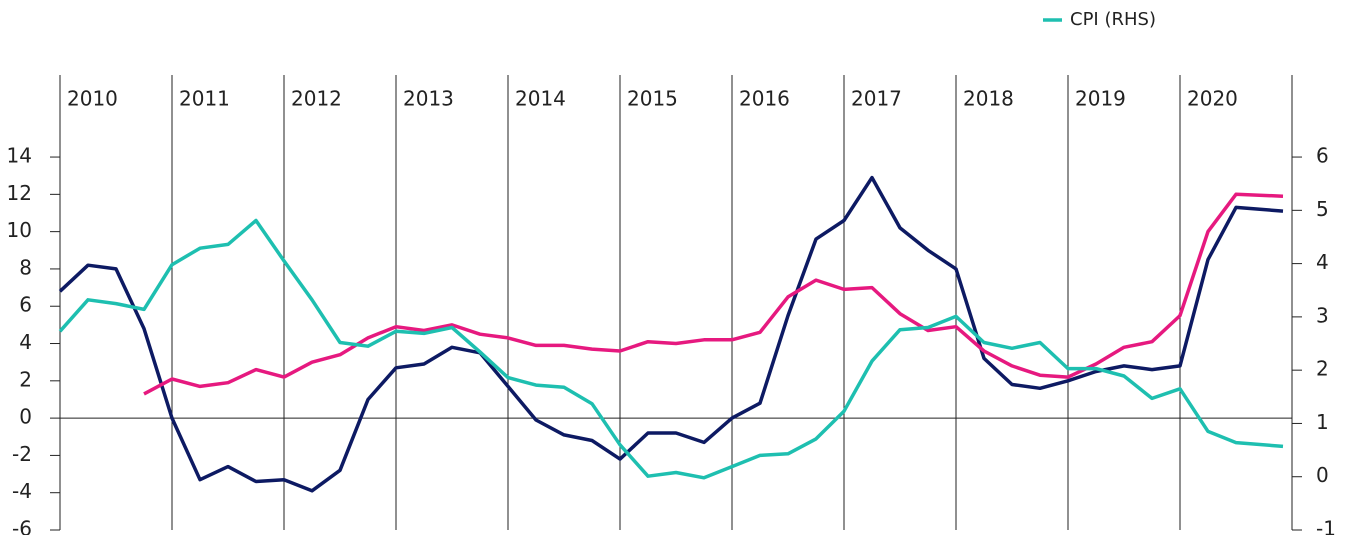 This screenshot has width=1349, height=535. I want to click on y2-tick-label: 5, so click(1322, 209).